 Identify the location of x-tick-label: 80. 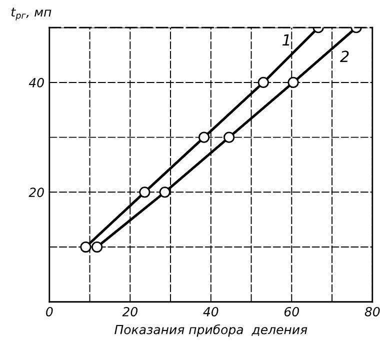
(372, 311).